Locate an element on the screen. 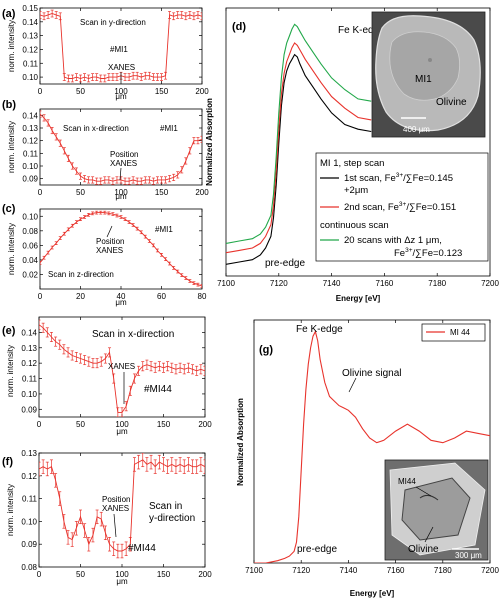 This screenshot has height=607, width=500. annot-mi44-e: #MI44 is located at coordinates (158, 389).